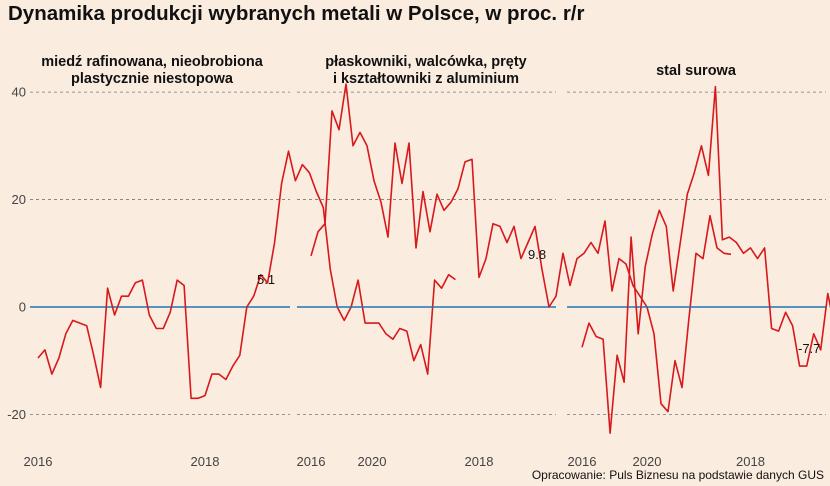 The image size is (830, 486). I want to click on panel-title-line: i kształtowniki z aluminium, so click(426, 79).